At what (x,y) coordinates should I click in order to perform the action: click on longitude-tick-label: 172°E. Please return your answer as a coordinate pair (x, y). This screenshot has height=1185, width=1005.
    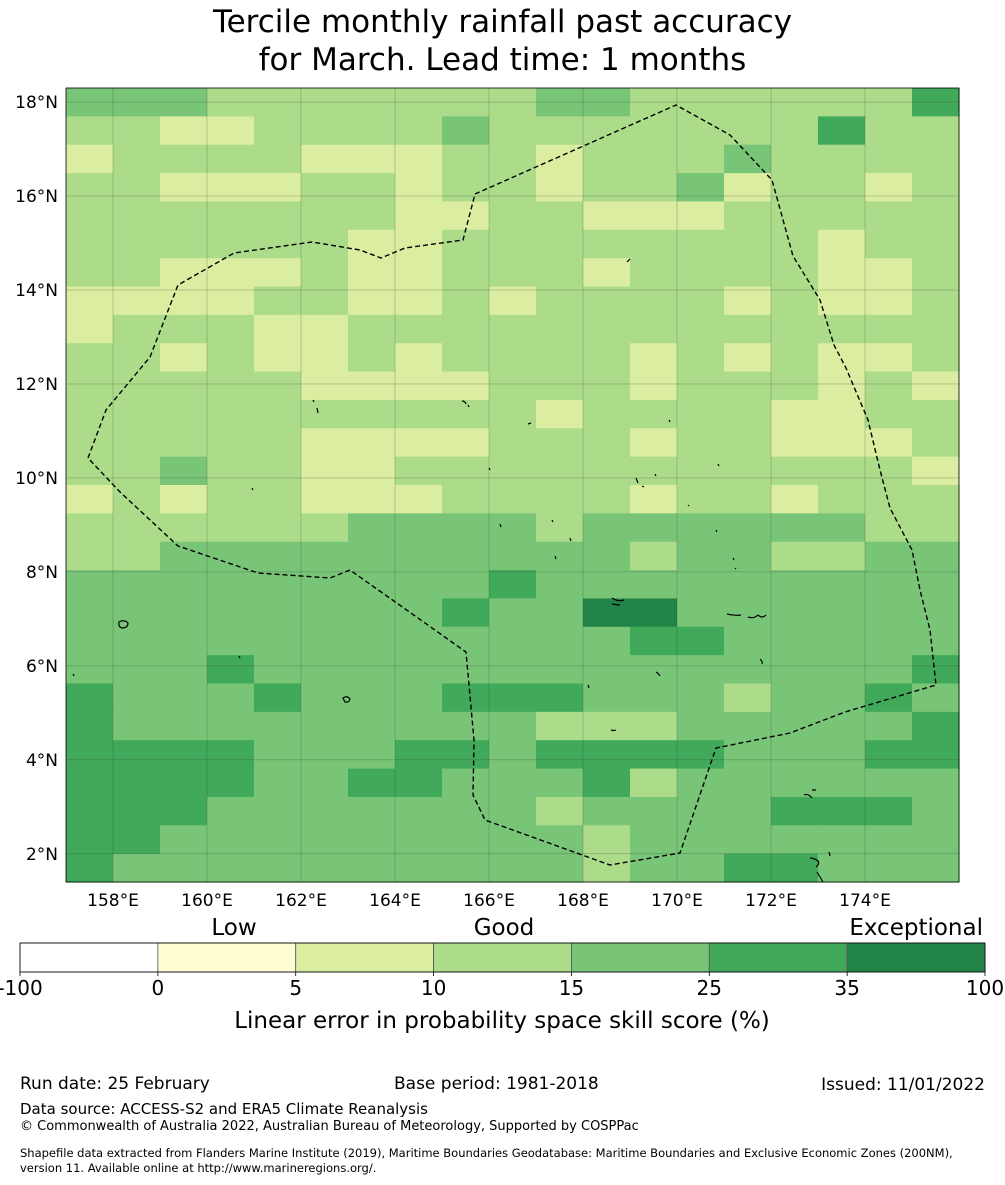
    Looking at the image, I should click on (771, 901).